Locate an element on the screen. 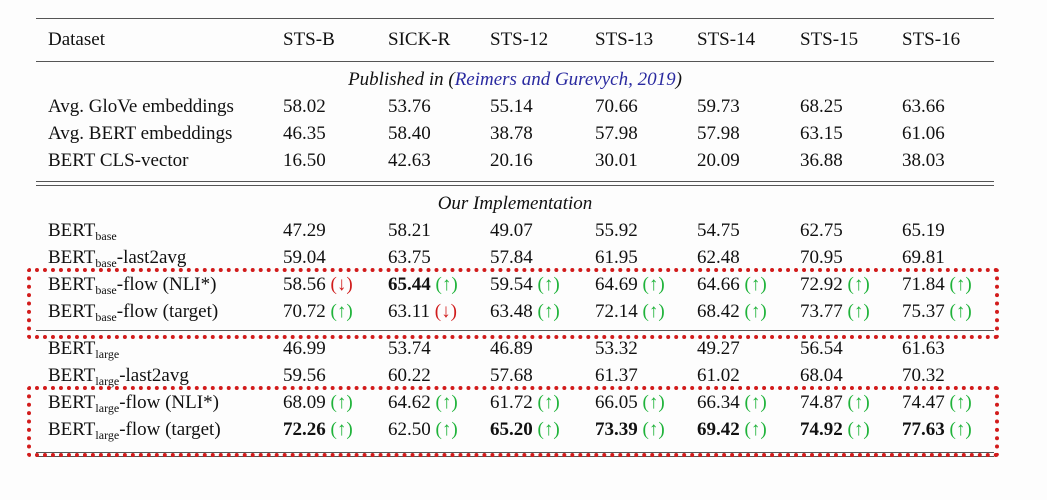 The image size is (1047, 500). cell-value: 70.95 is located at coordinates (821, 257).